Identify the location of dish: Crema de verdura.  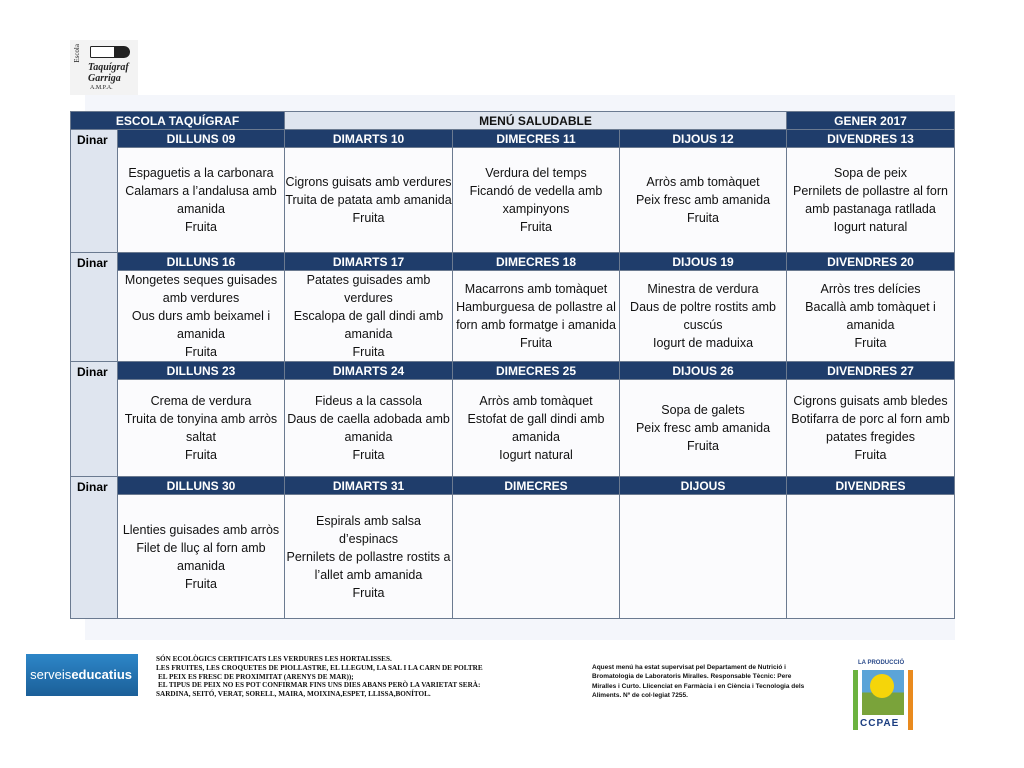
(201, 401).